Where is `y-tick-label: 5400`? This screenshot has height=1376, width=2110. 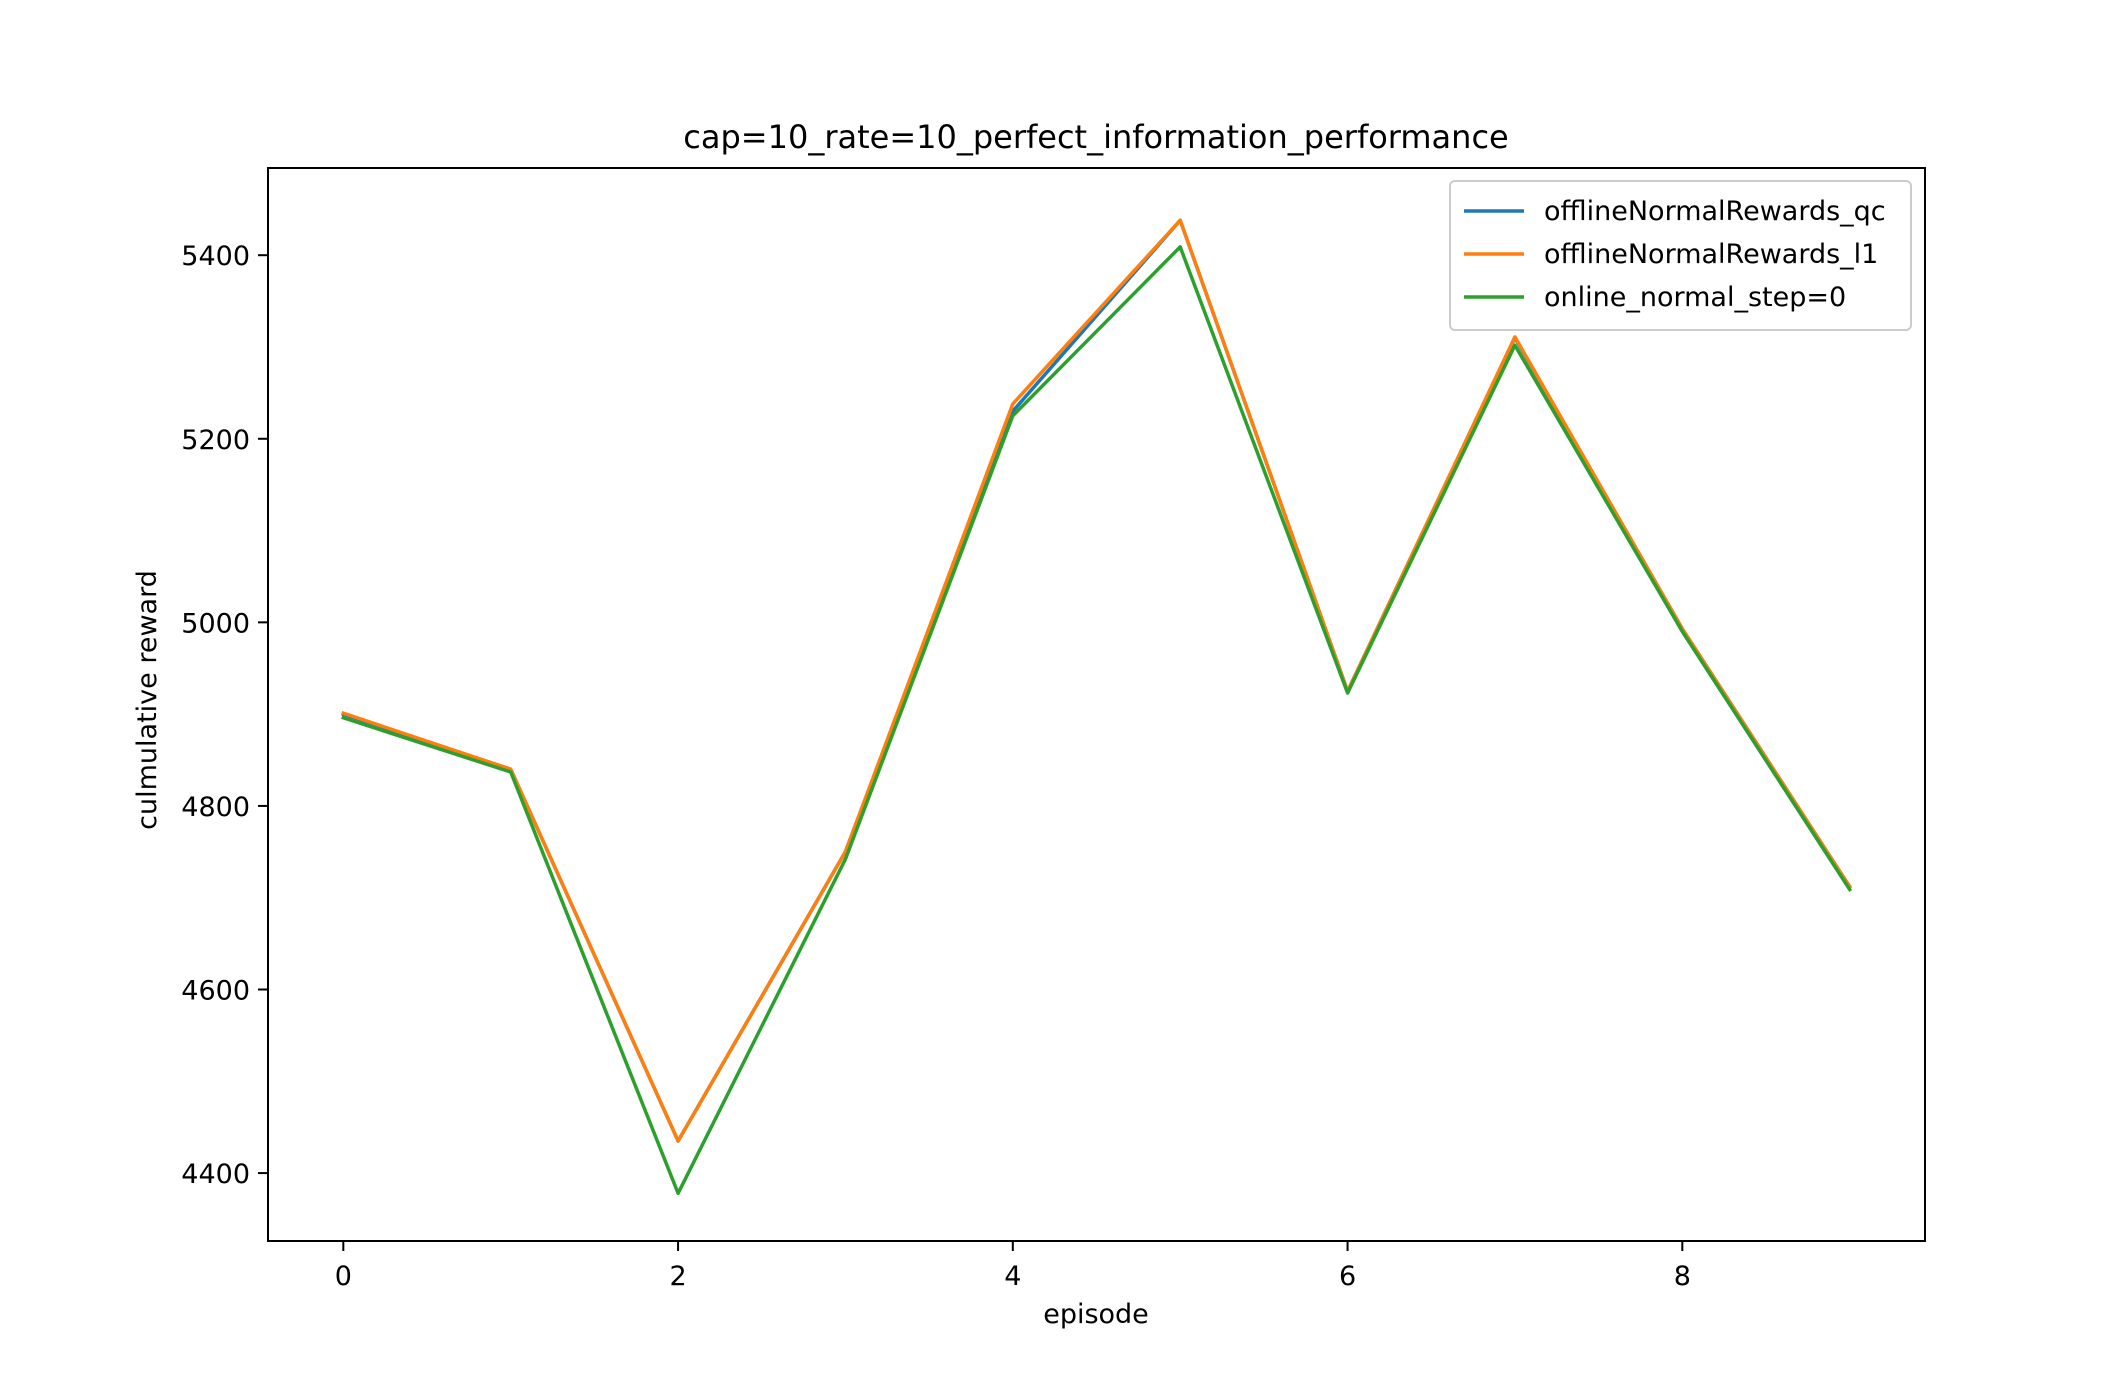
y-tick-label: 5400 is located at coordinates (215, 256).